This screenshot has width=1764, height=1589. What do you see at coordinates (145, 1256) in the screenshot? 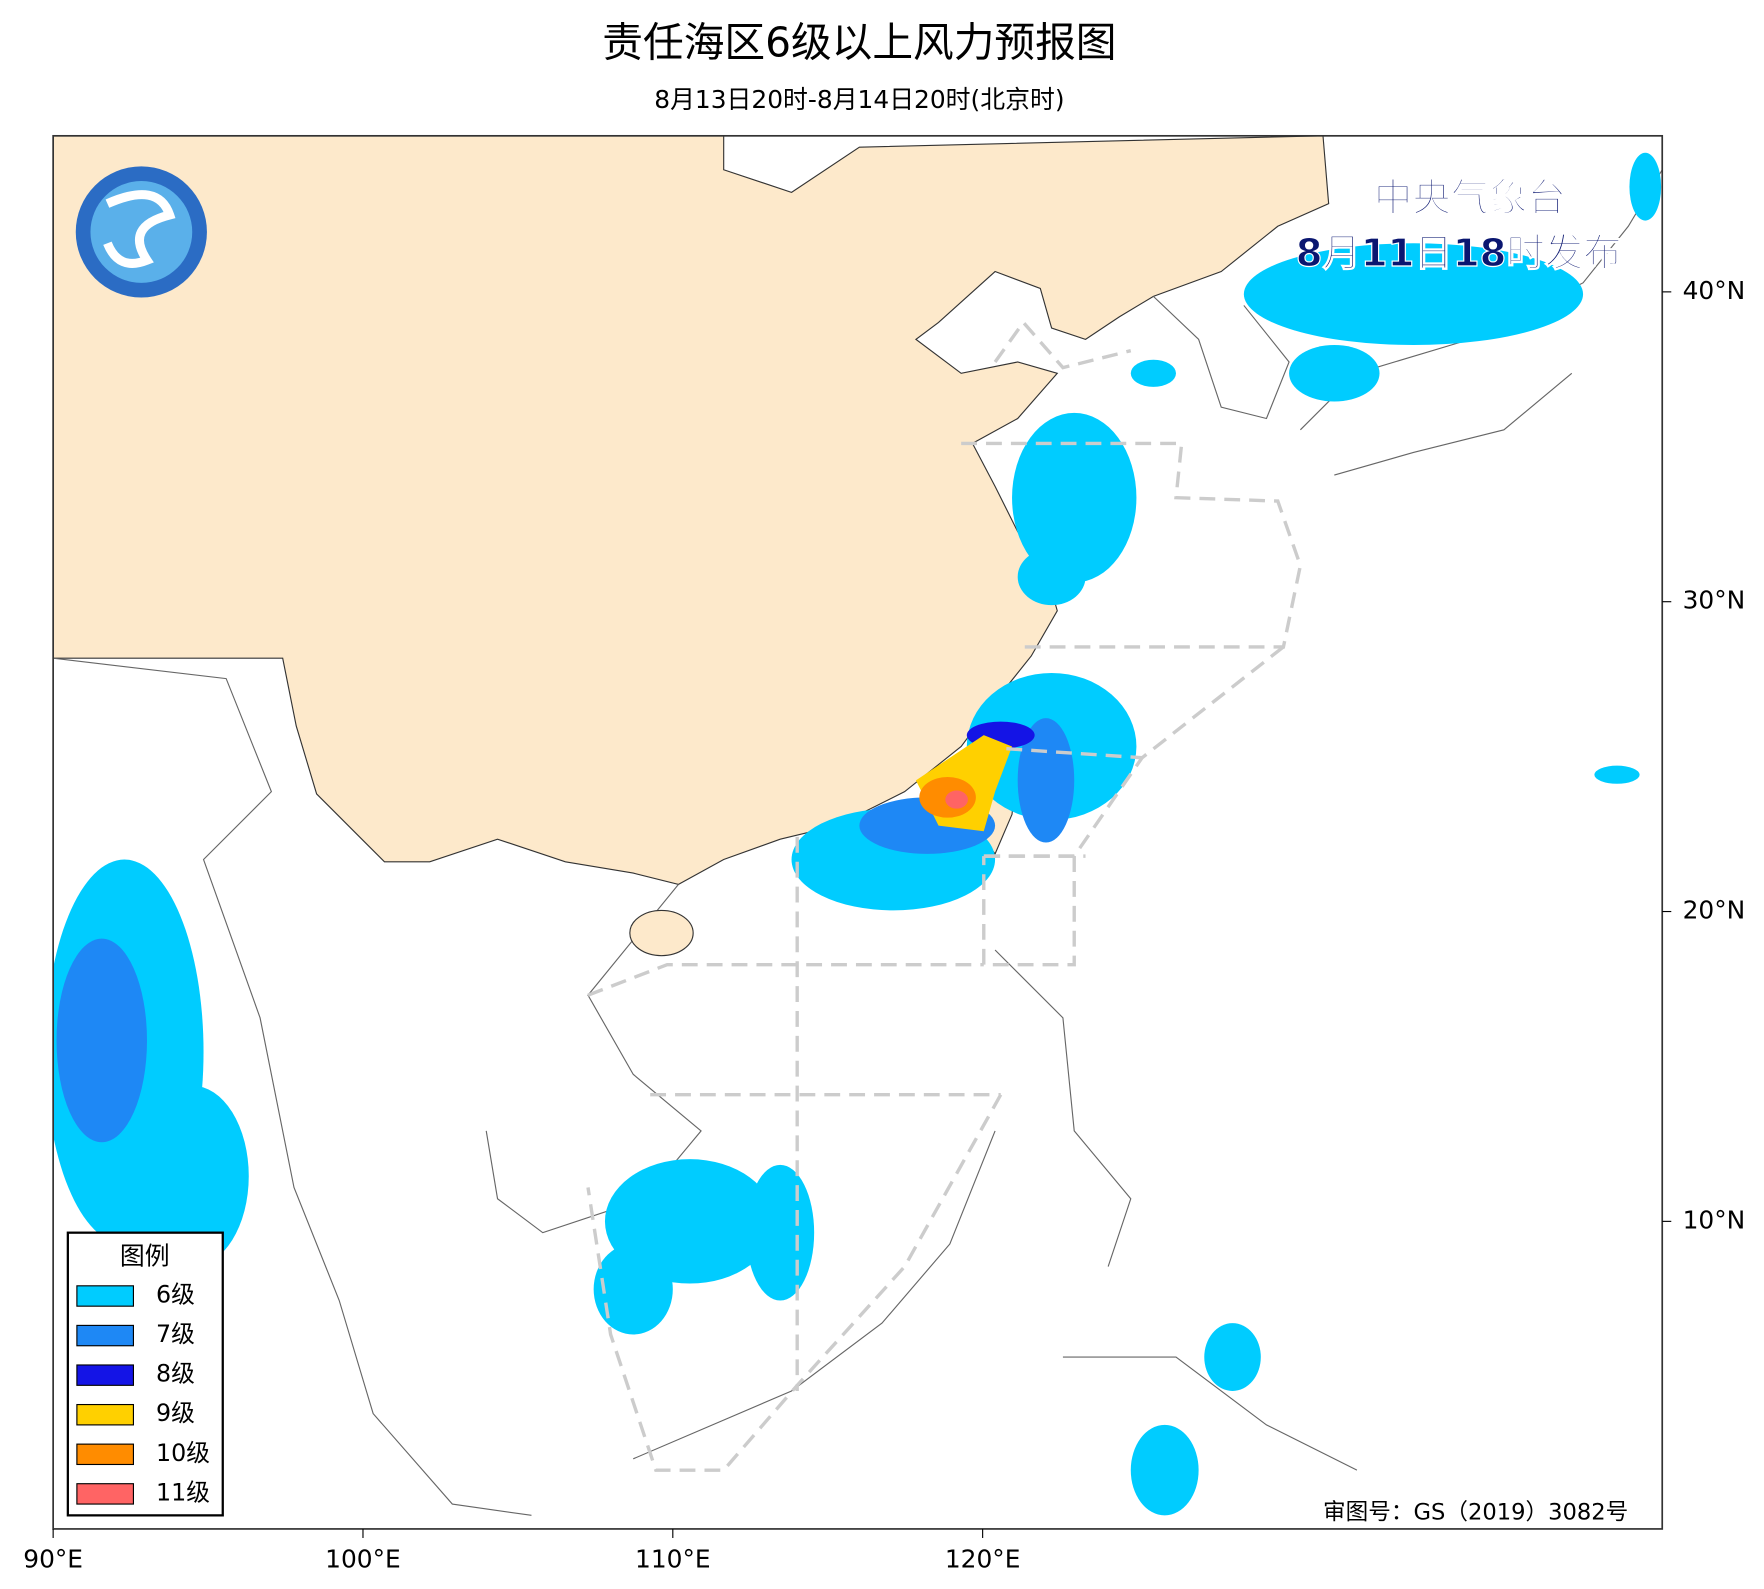
I see `legend-title: 图例` at bounding box center [145, 1256].